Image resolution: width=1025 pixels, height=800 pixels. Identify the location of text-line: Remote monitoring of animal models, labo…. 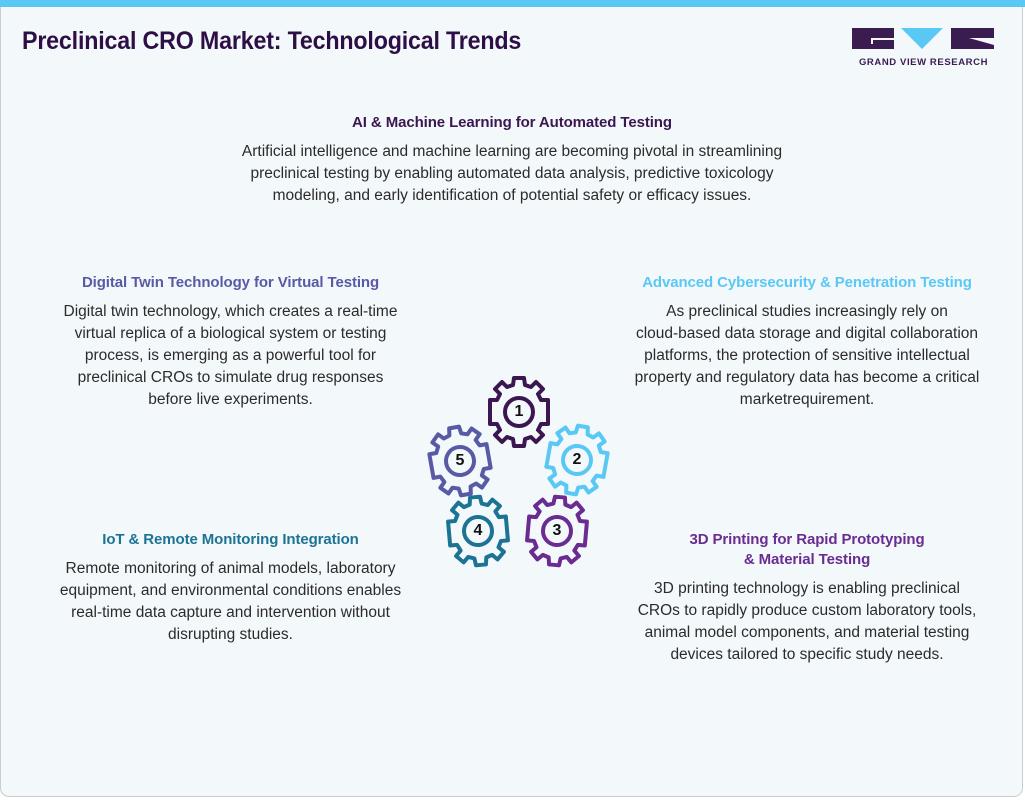
(230, 568).